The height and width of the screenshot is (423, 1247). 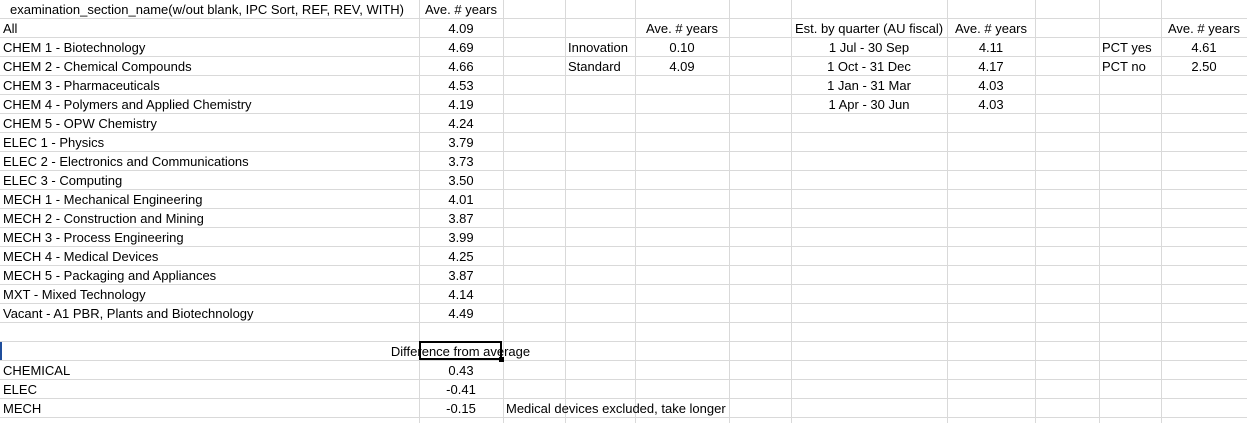 I want to click on row-value-mxt: 4.14, so click(x=461, y=294).